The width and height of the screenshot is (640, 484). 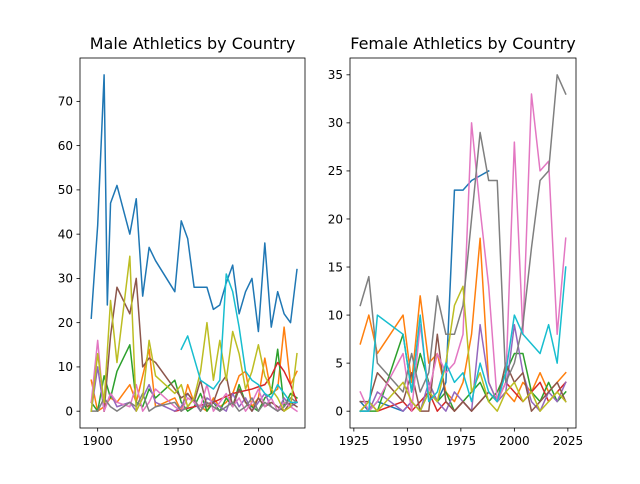 What do you see at coordinates (65, 234) in the screenshot?
I see `y-tick-label: 40` at bounding box center [65, 234].